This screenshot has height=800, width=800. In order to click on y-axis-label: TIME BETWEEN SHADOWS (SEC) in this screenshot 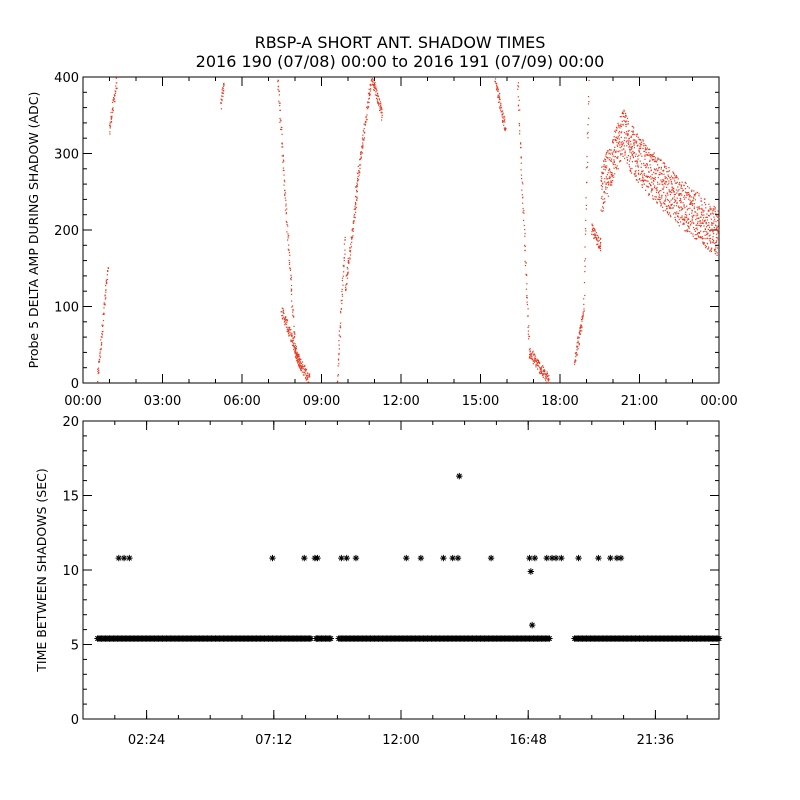, I will do `click(41, 570)`.